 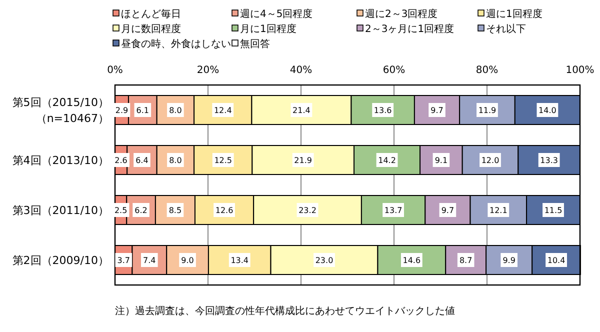 What do you see at coordinates (556, 260) in the screenshot?
I see `data-label: 10.4` at bounding box center [556, 260].